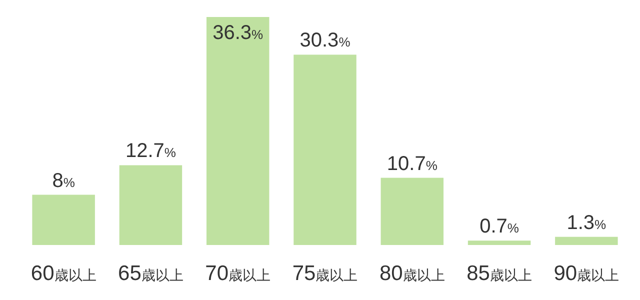  I want to click on x-tick-label: 80歳以上, so click(412, 273).